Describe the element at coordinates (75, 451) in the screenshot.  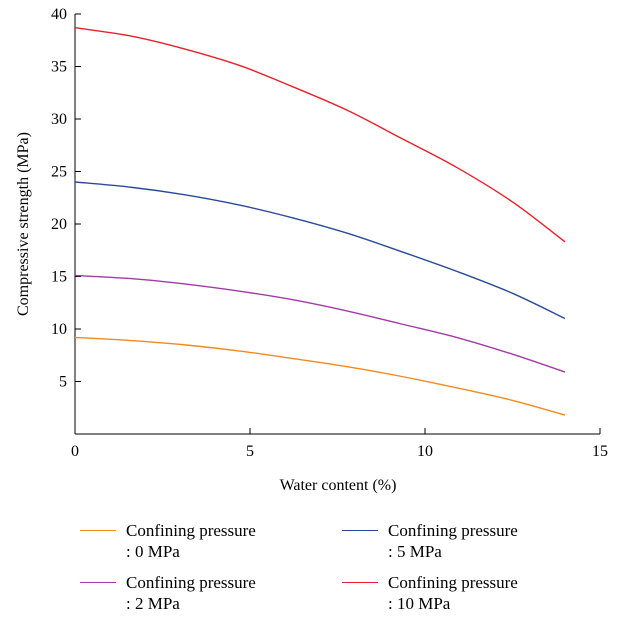
I see `x-tick-label: 0` at that location.